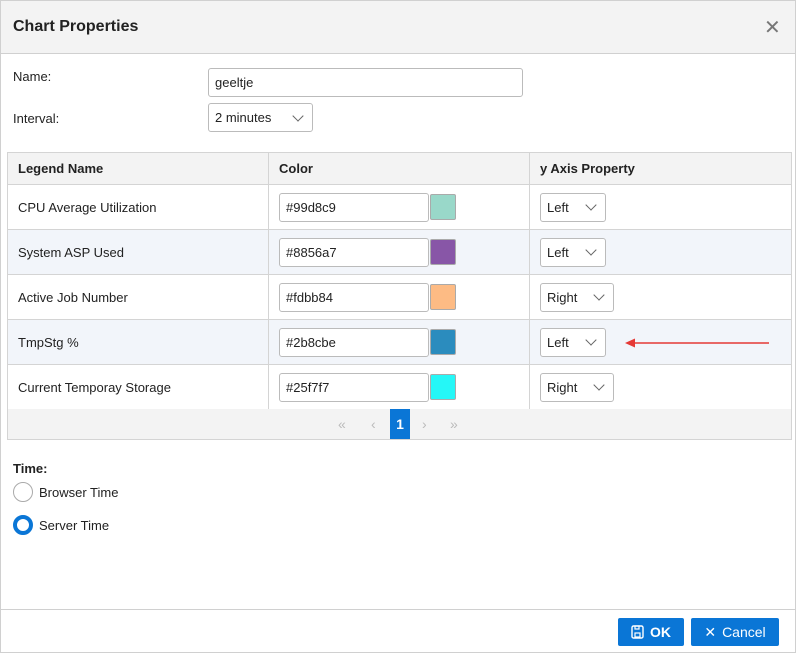  I want to click on color-cell: #fdbb84, so click(399, 297).